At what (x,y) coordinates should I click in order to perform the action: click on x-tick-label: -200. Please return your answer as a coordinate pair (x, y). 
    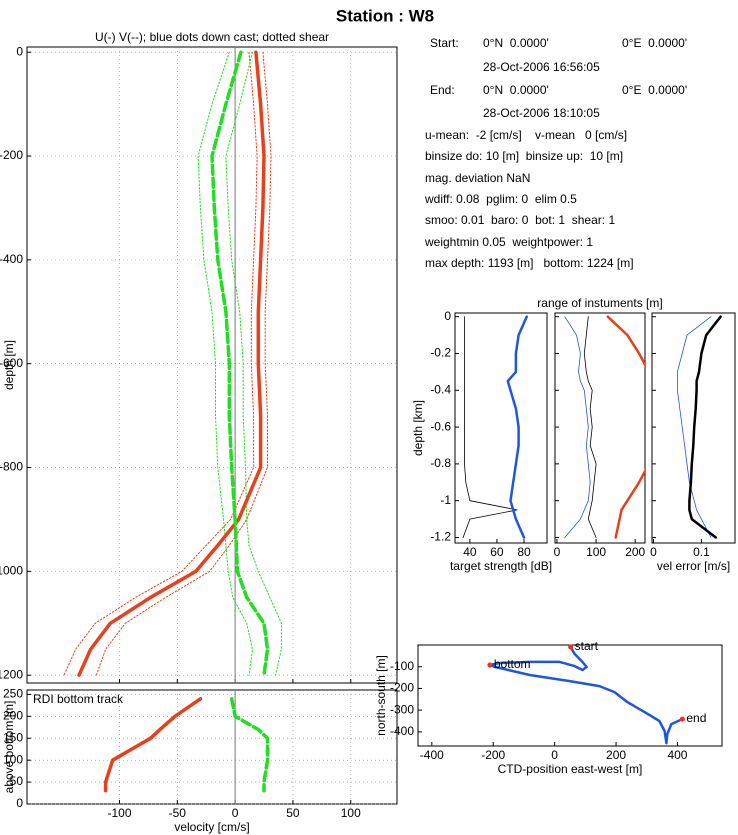
    Looking at the image, I should click on (493, 755).